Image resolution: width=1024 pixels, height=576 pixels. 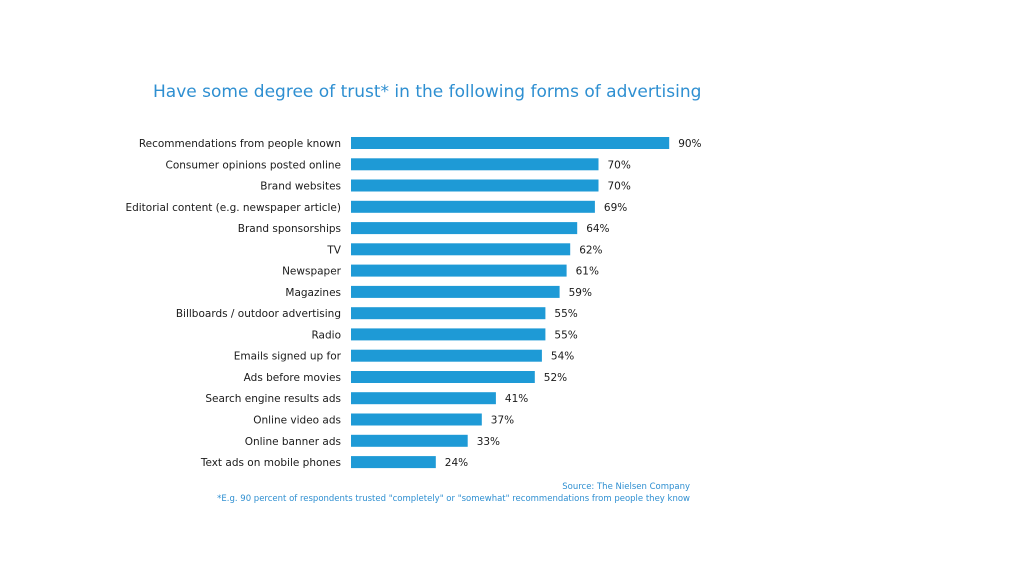 What do you see at coordinates (502, 421) in the screenshot?
I see `value-label-13: 37%` at bounding box center [502, 421].